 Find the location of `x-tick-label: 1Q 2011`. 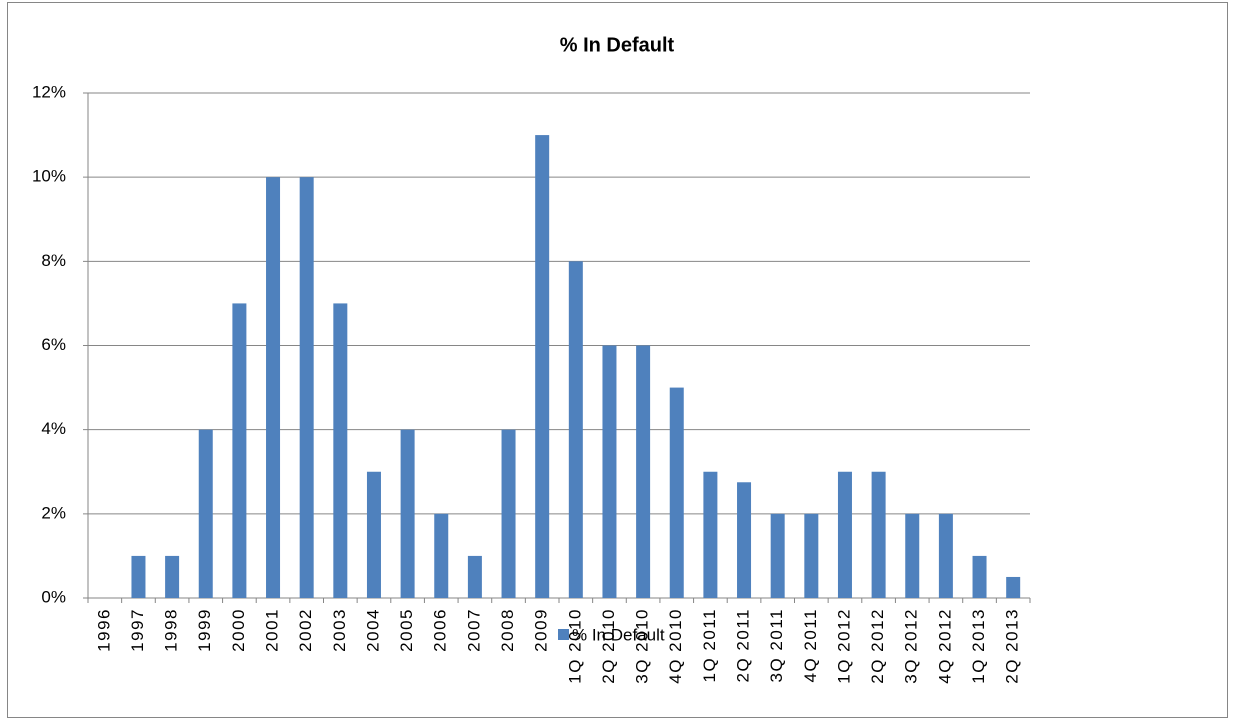

x-tick-label: 1Q 2011 is located at coordinates (709, 645).